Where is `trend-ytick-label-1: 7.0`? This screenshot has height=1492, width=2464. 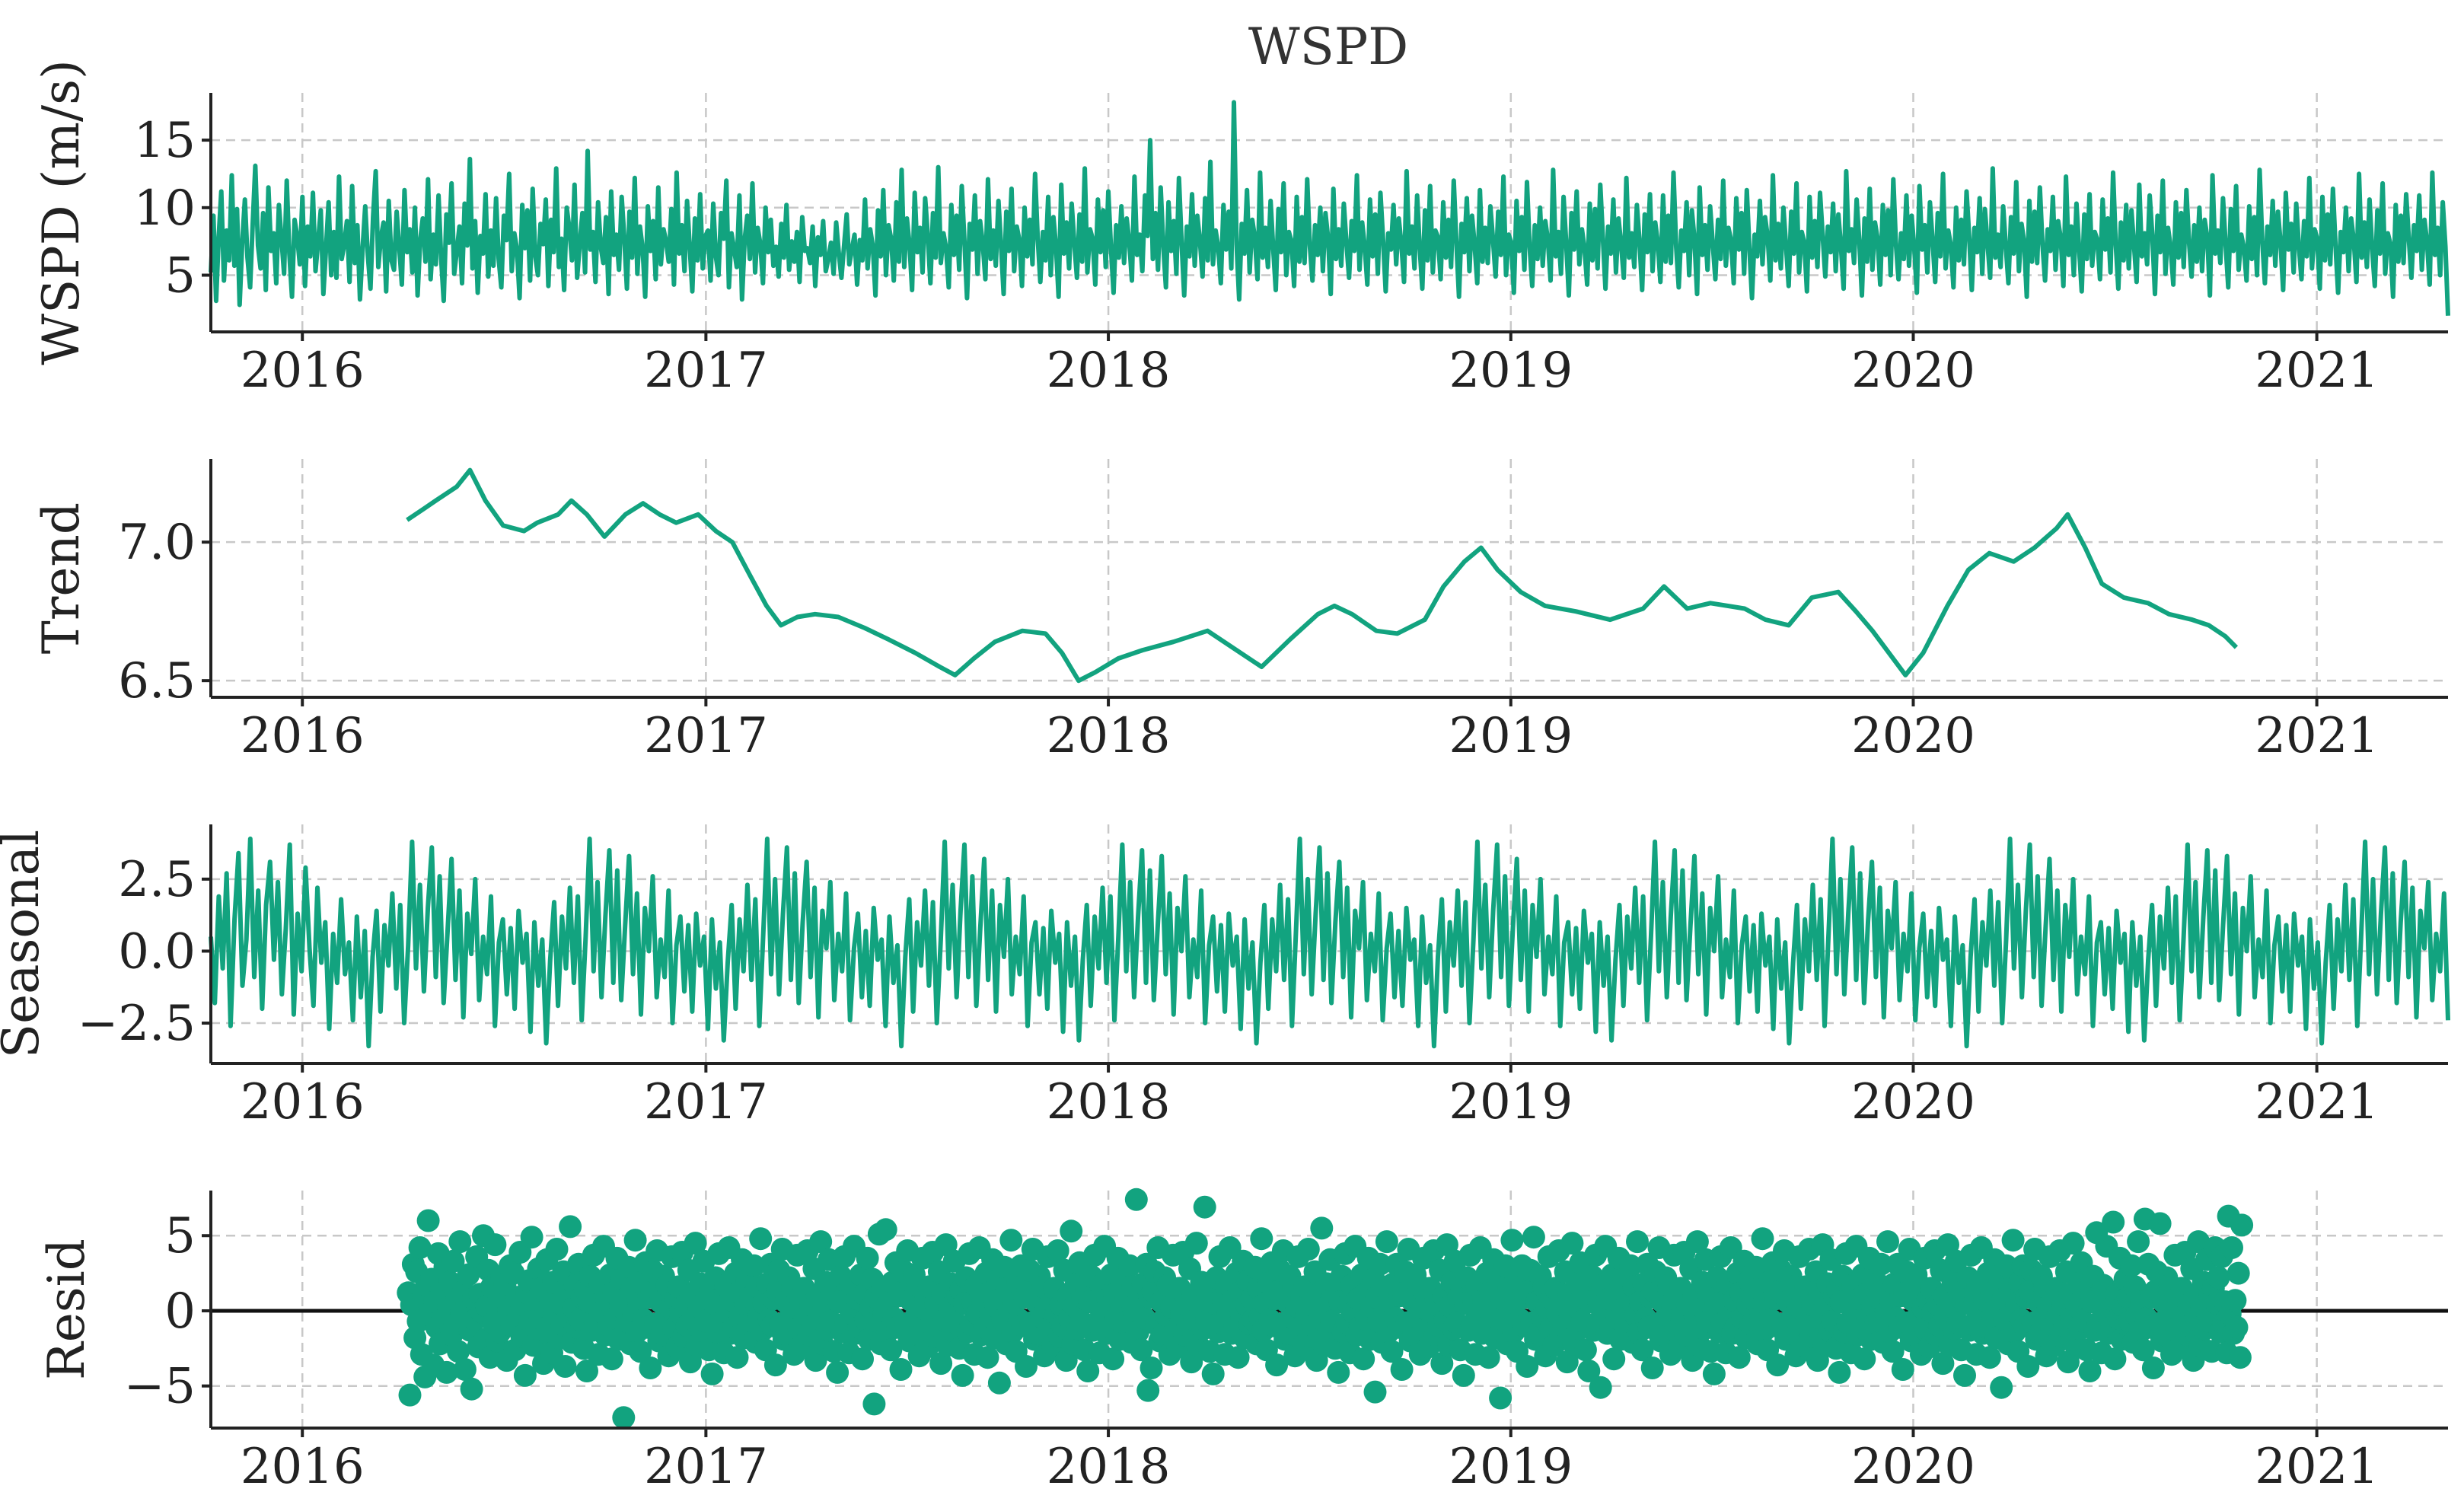
trend-ytick-label-1: 7.0 is located at coordinates (157, 543).